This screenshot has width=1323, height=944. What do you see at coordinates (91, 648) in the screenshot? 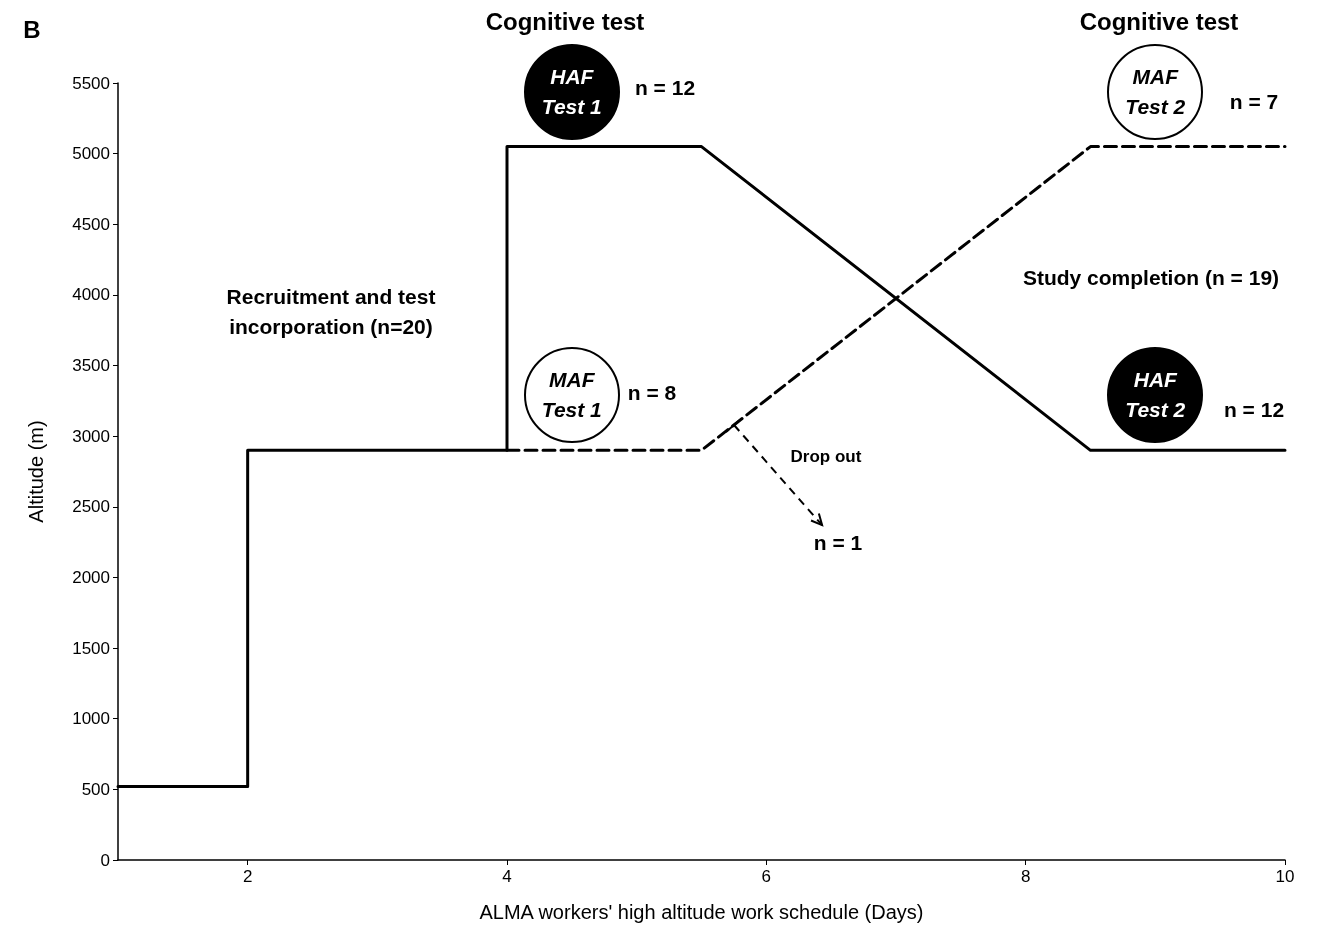
I see `y-tick-label: 1500` at bounding box center [91, 648].